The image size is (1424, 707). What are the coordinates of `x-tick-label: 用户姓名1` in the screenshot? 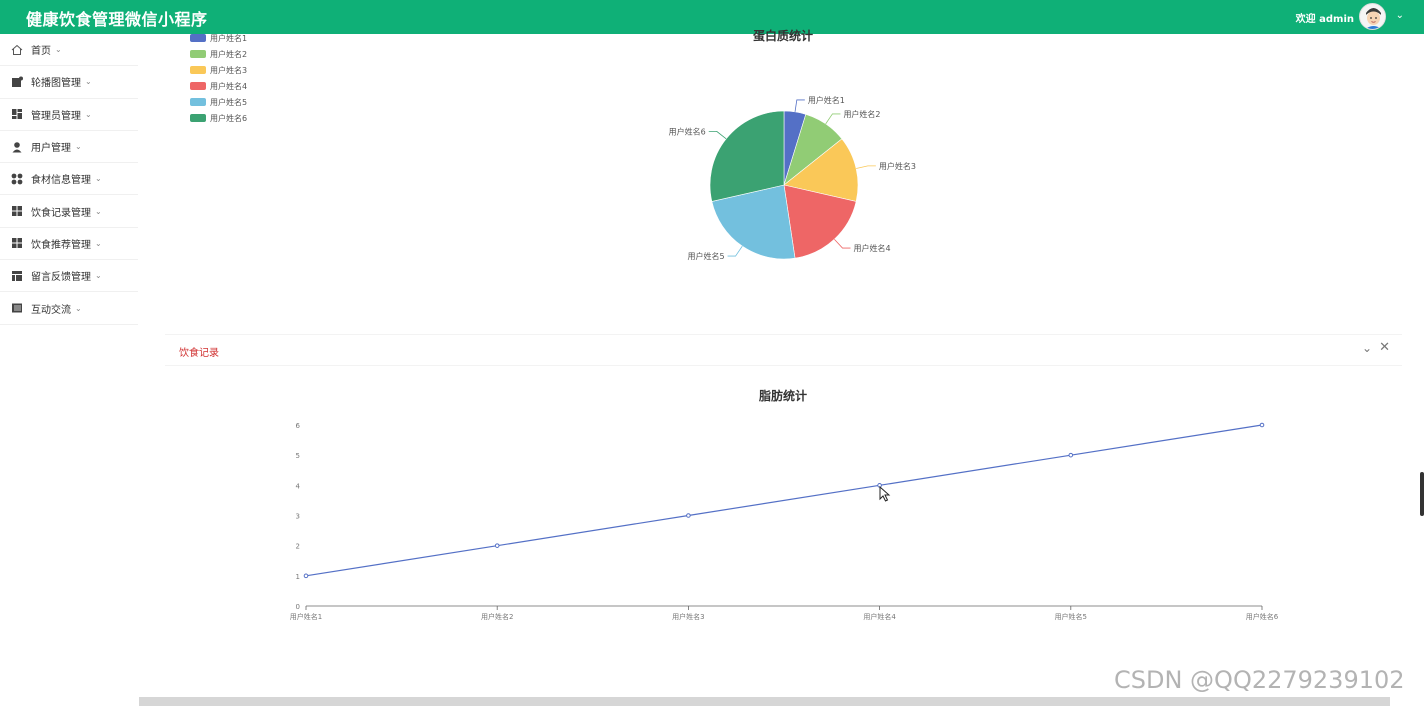 It's located at (306, 616).